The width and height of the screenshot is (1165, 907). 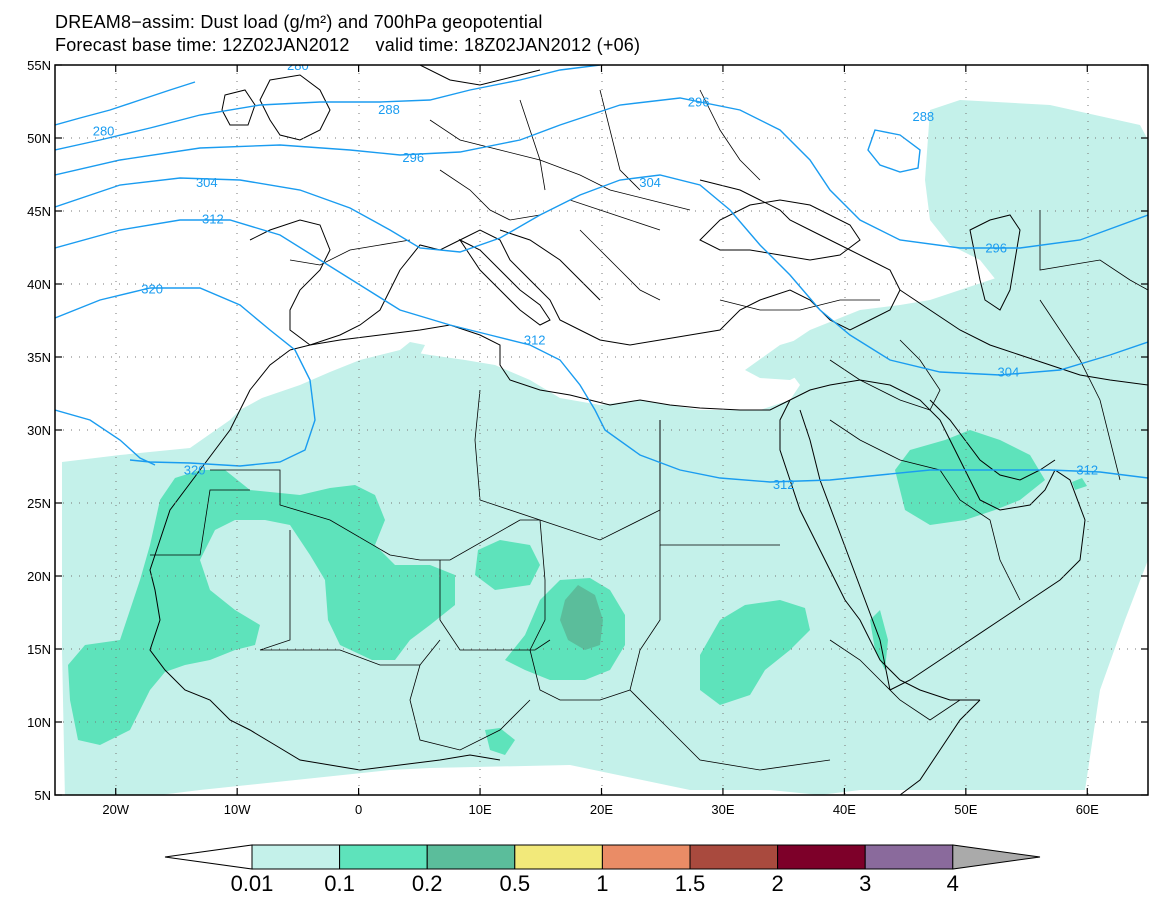 What do you see at coordinates (208, 857) in the screenshot?
I see `colorbar-min-arrow` at bounding box center [208, 857].